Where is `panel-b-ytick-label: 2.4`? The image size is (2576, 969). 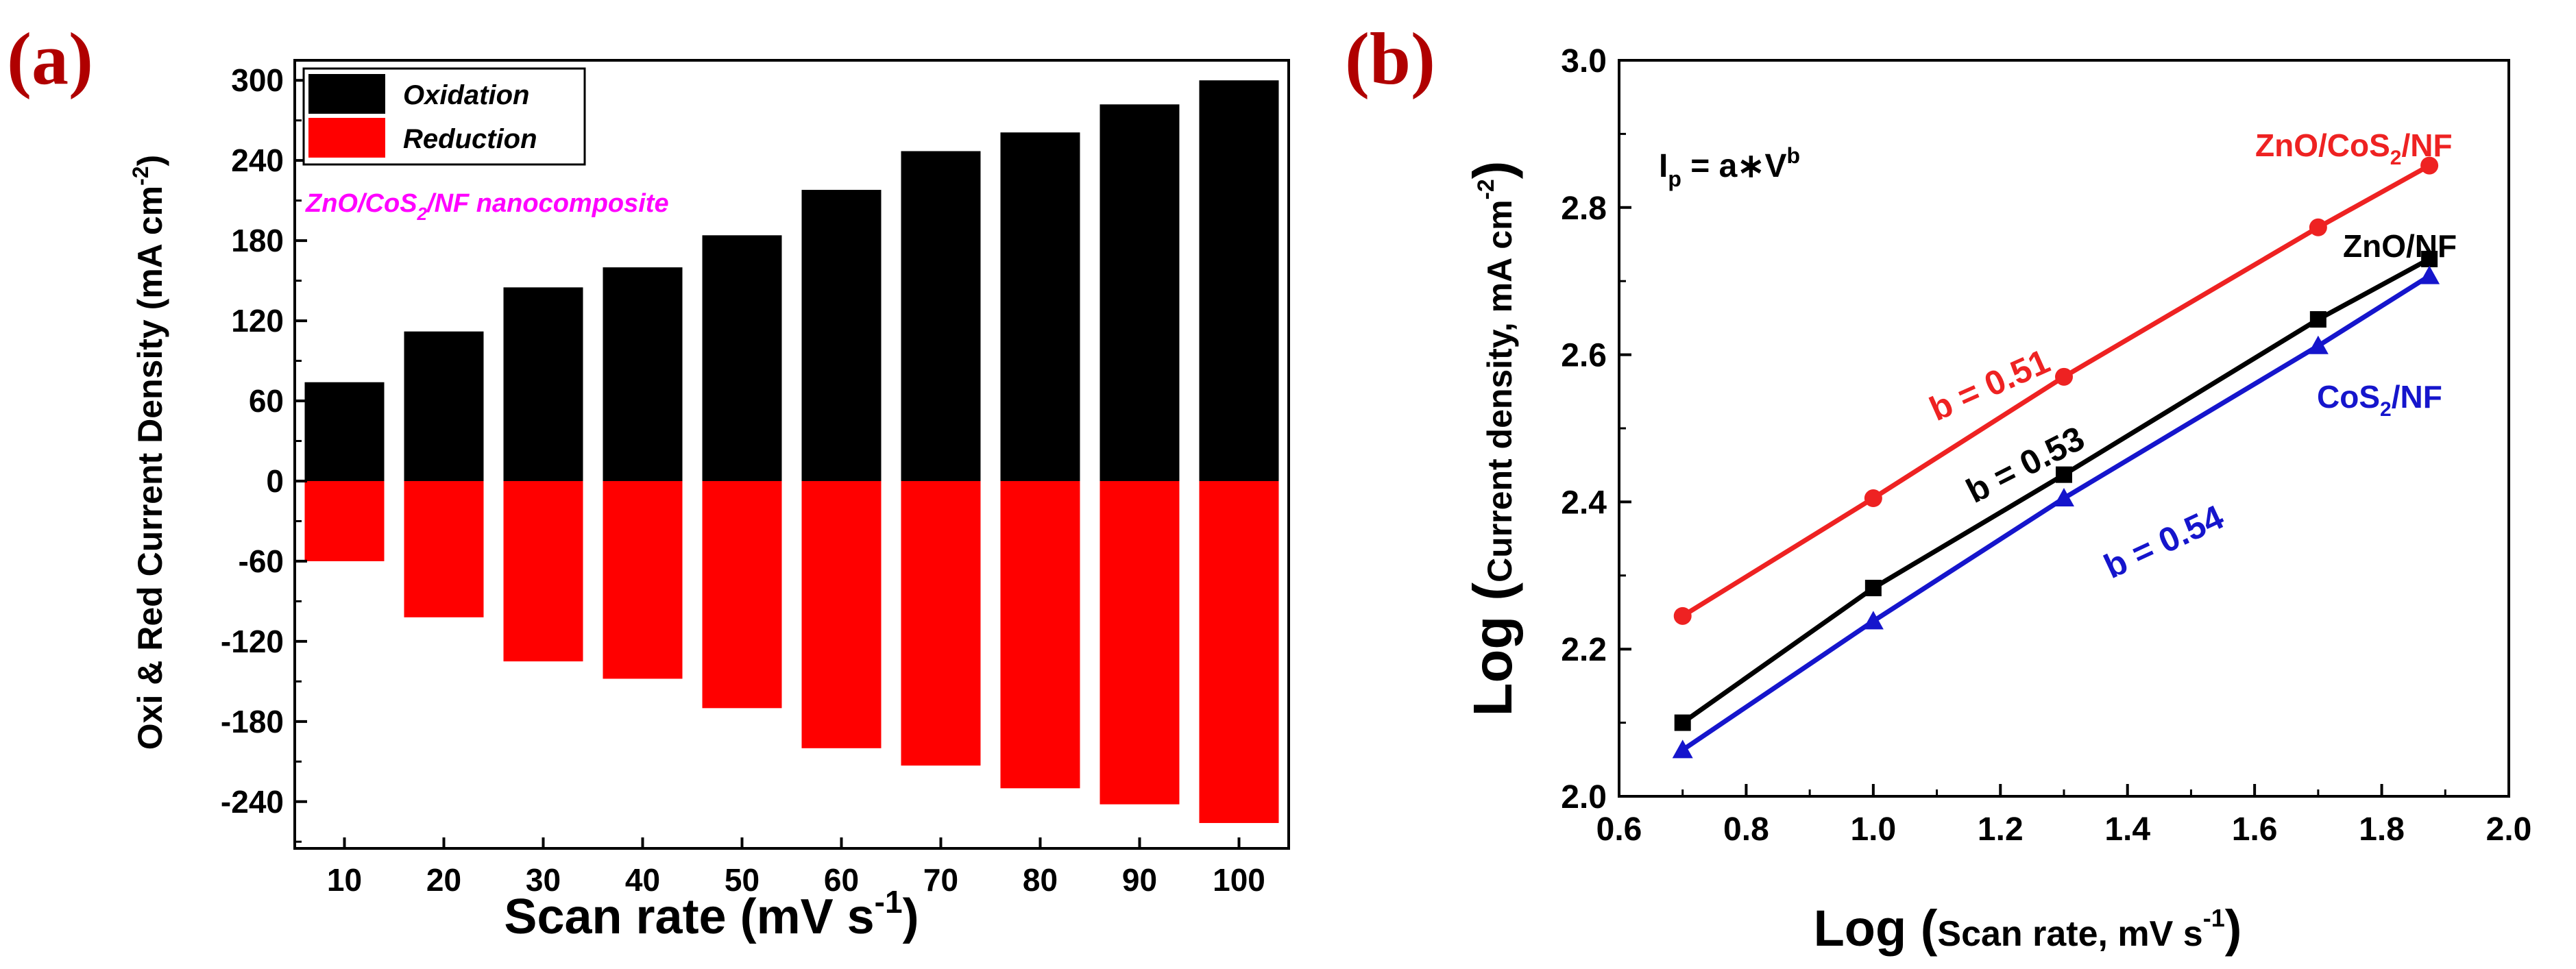
panel-b-ytick-label: 2.4 is located at coordinates (1584, 502).